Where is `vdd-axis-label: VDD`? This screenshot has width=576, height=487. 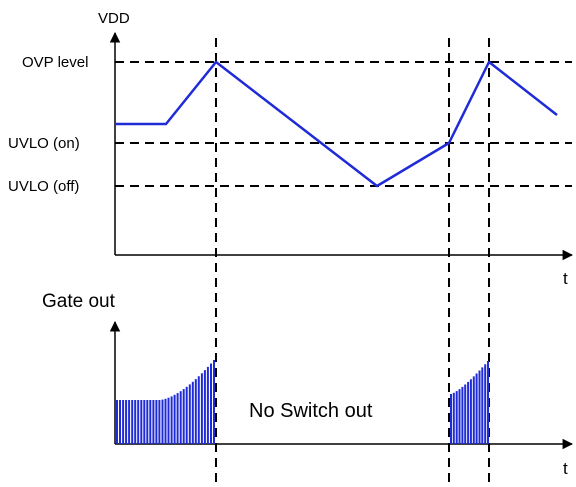 vdd-axis-label: VDD is located at coordinates (114, 18).